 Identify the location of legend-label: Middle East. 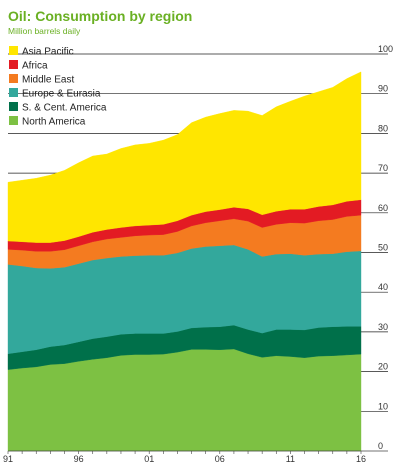
(48, 80).